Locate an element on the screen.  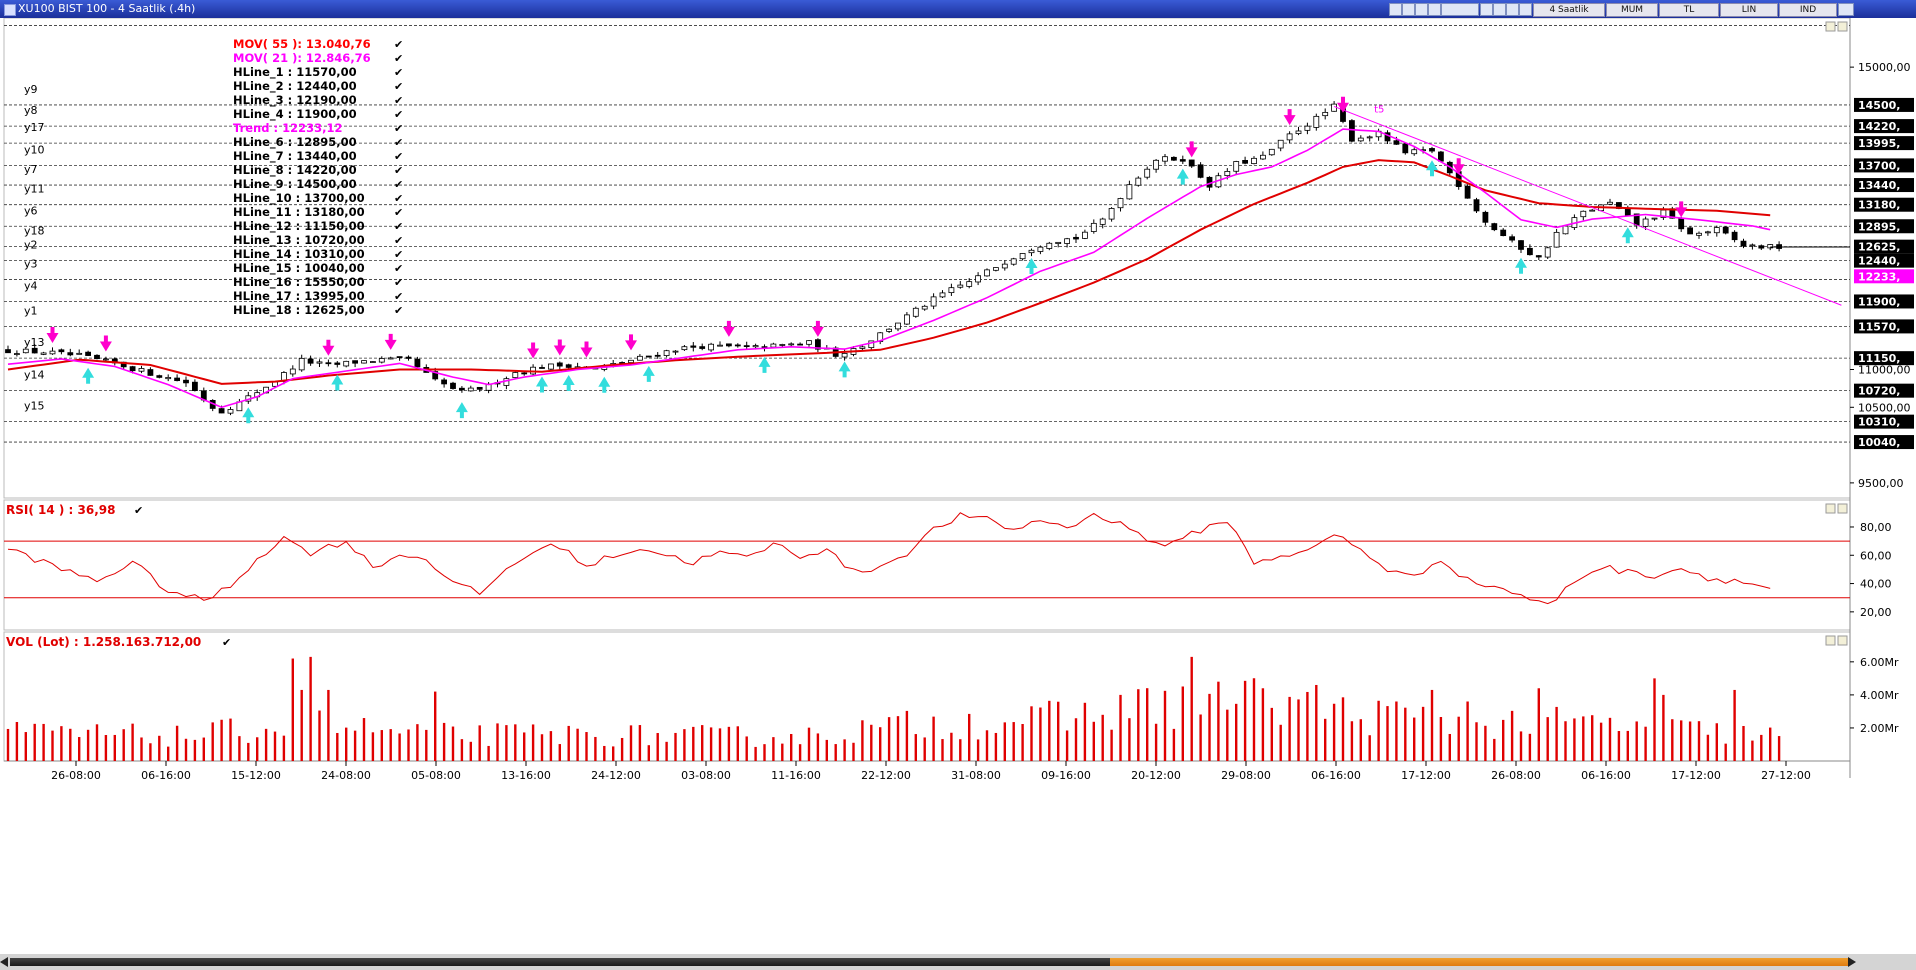
legend-entry: HLine_7 : 13440,00 is located at coordinates (295, 156).